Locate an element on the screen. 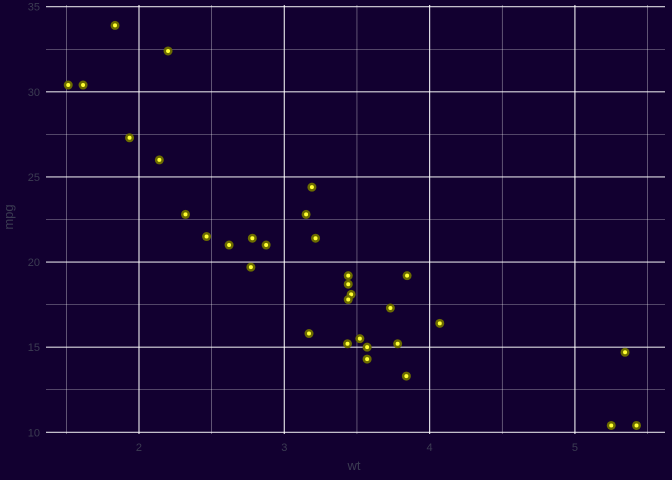 This screenshot has width=672, height=480. y-axis-title: mpg is located at coordinates (8, 216).